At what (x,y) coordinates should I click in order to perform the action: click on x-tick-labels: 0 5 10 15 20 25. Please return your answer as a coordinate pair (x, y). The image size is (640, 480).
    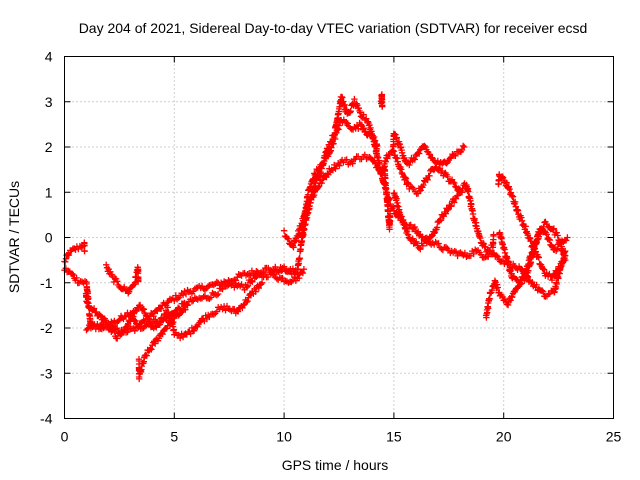
    Looking at the image, I should click on (341, 437).